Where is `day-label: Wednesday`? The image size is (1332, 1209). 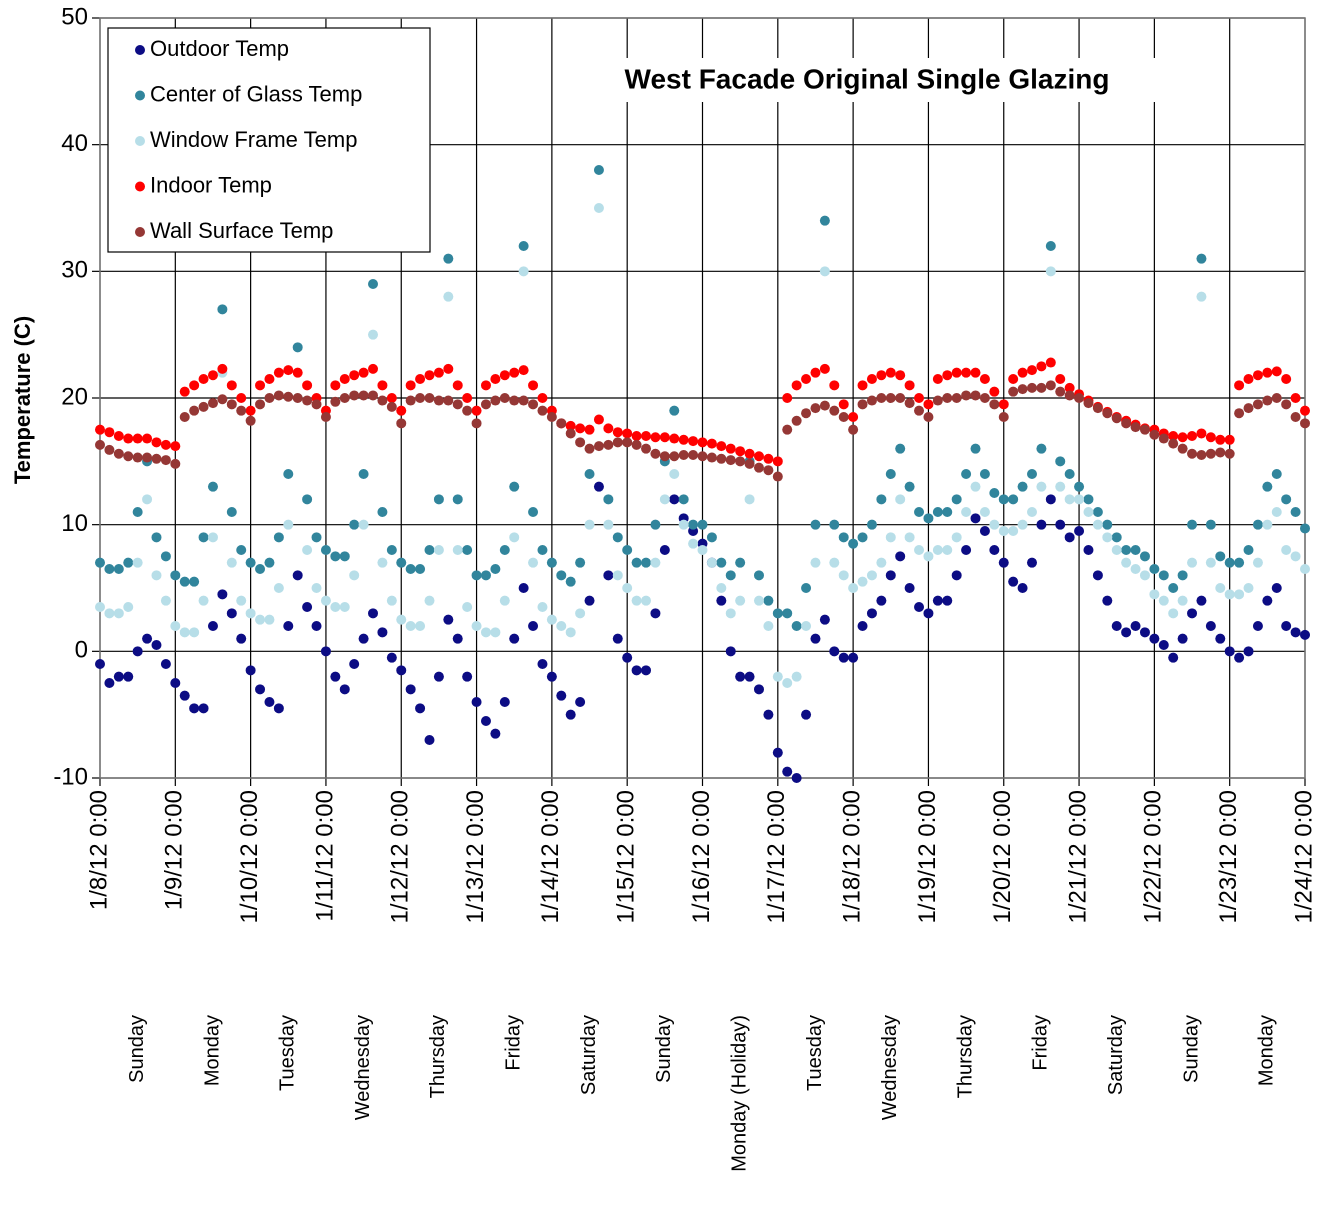 day-label: Wednesday is located at coordinates (890, 1067).